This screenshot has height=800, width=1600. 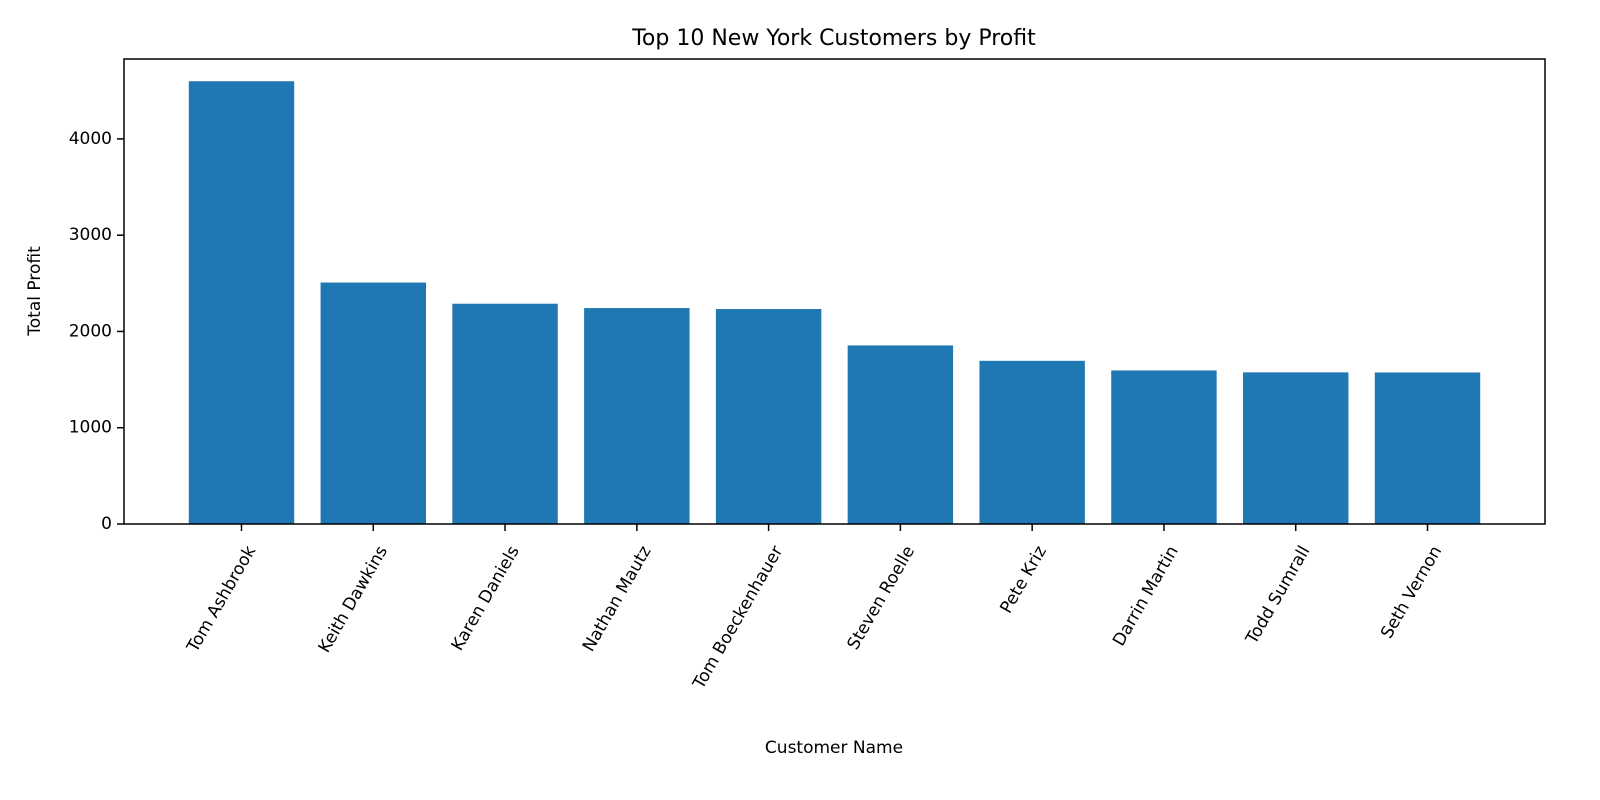 I want to click on chart-title: Top 10 New York Customers by Profit, so click(x=833, y=38).